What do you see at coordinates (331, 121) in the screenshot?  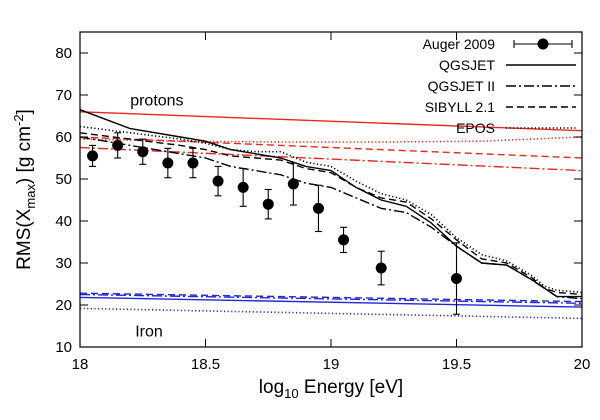 I see `proton-qgsjet-line` at bounding box center [331, 121].